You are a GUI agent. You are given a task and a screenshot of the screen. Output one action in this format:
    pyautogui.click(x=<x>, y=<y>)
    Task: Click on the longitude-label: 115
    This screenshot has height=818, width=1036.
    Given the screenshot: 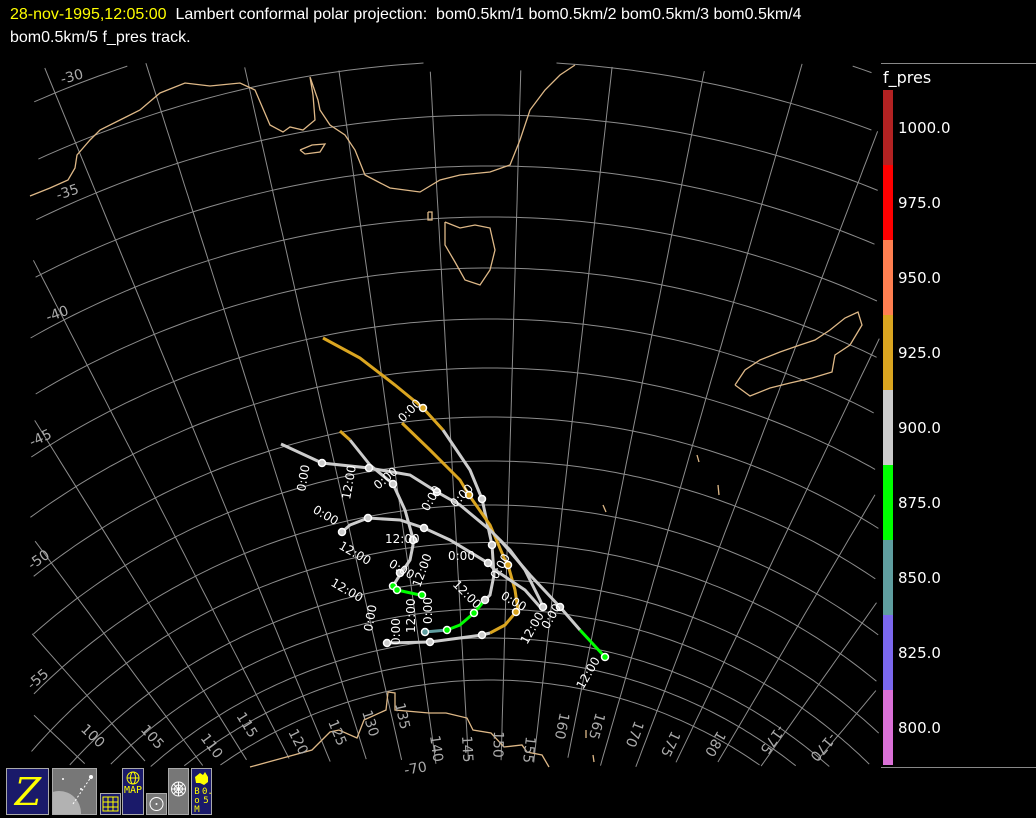 What is the action you would take?
    pyautogui.click(x=247, y=725)
    